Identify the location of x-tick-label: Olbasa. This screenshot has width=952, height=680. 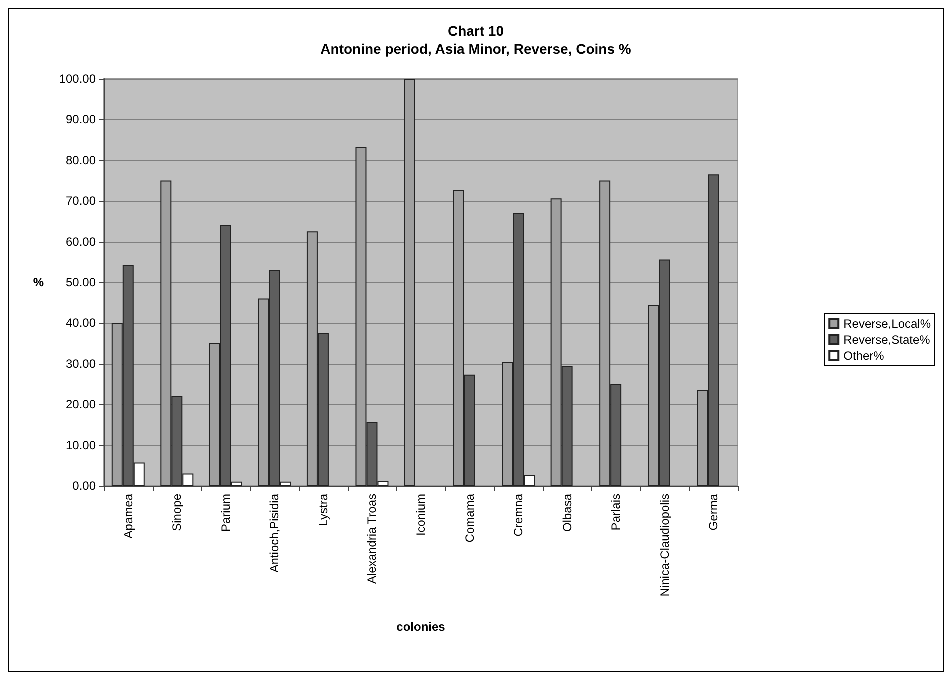
(567, 513).